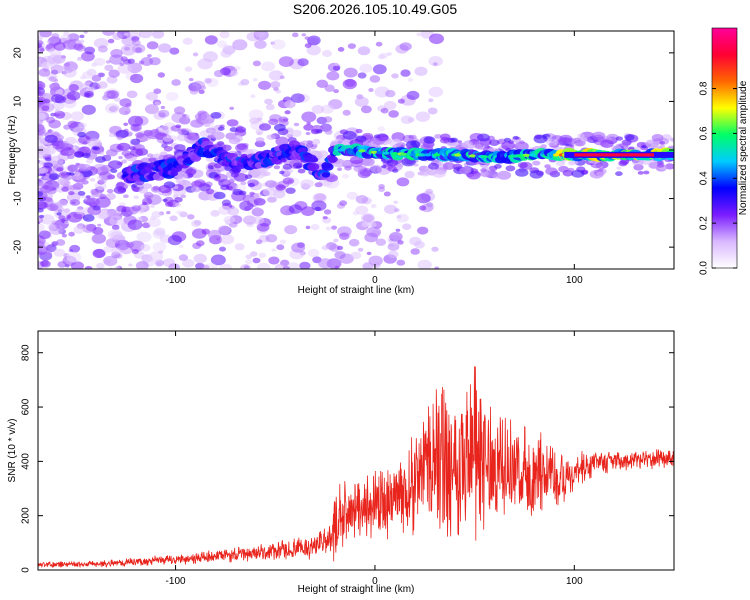 The width and height of the screenshot is (750, 600). What do you see at coordinates (327, 166) in the screenshot?
I see `ridge-blob` at bounding box center [327, 166].